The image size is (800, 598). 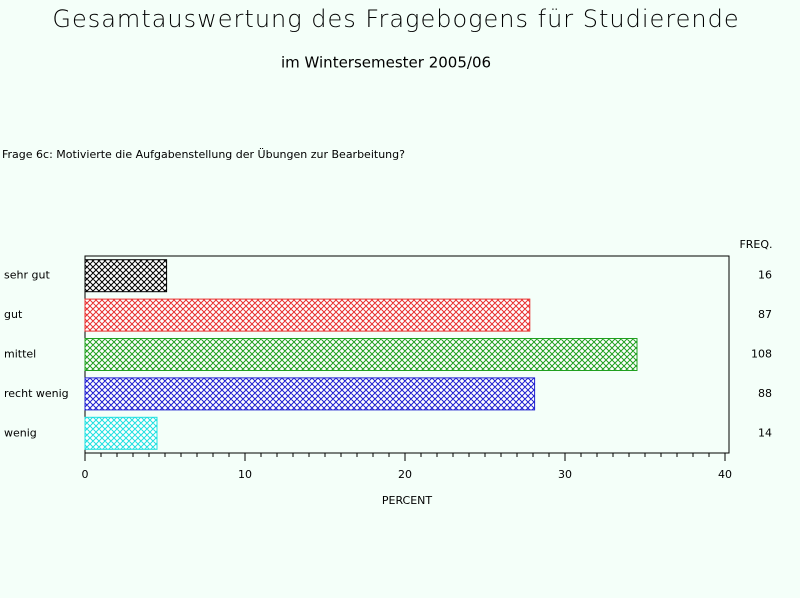 I want to click on y-tick-label: wenig, so click(x=20, y=432).